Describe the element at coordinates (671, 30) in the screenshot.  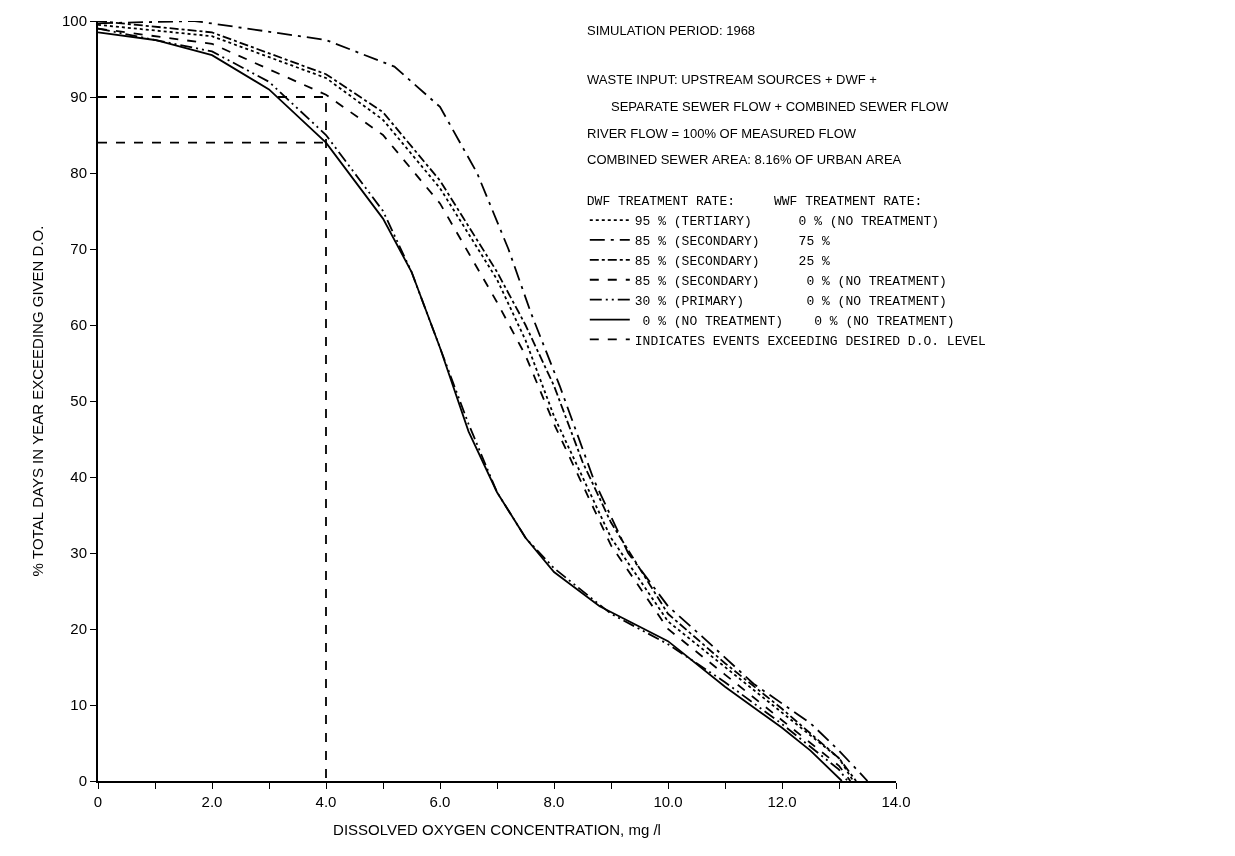
I see `annotation: SIMULATION PERIOD: 1968` at that location.